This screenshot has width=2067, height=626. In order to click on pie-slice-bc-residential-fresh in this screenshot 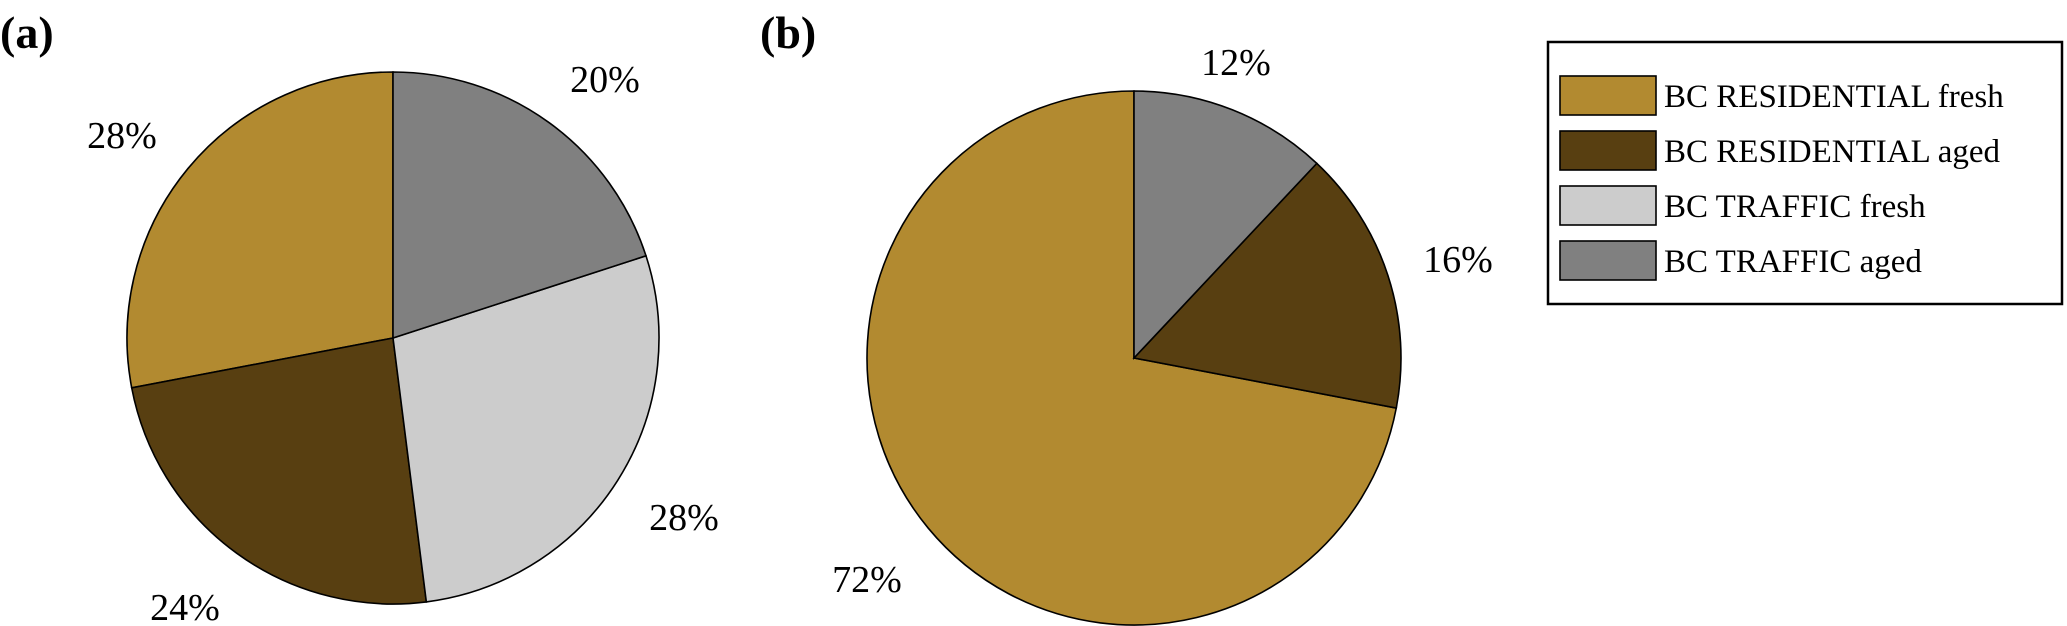, I will do `click(260, 230)`.